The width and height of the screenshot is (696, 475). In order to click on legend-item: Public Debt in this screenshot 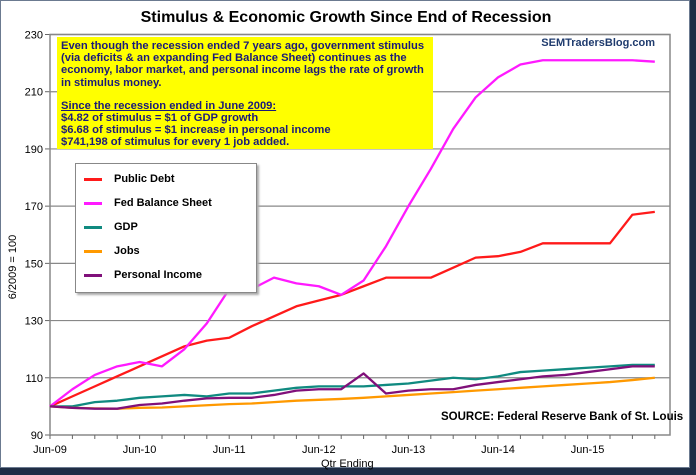, I will do `click(129, 179)`.